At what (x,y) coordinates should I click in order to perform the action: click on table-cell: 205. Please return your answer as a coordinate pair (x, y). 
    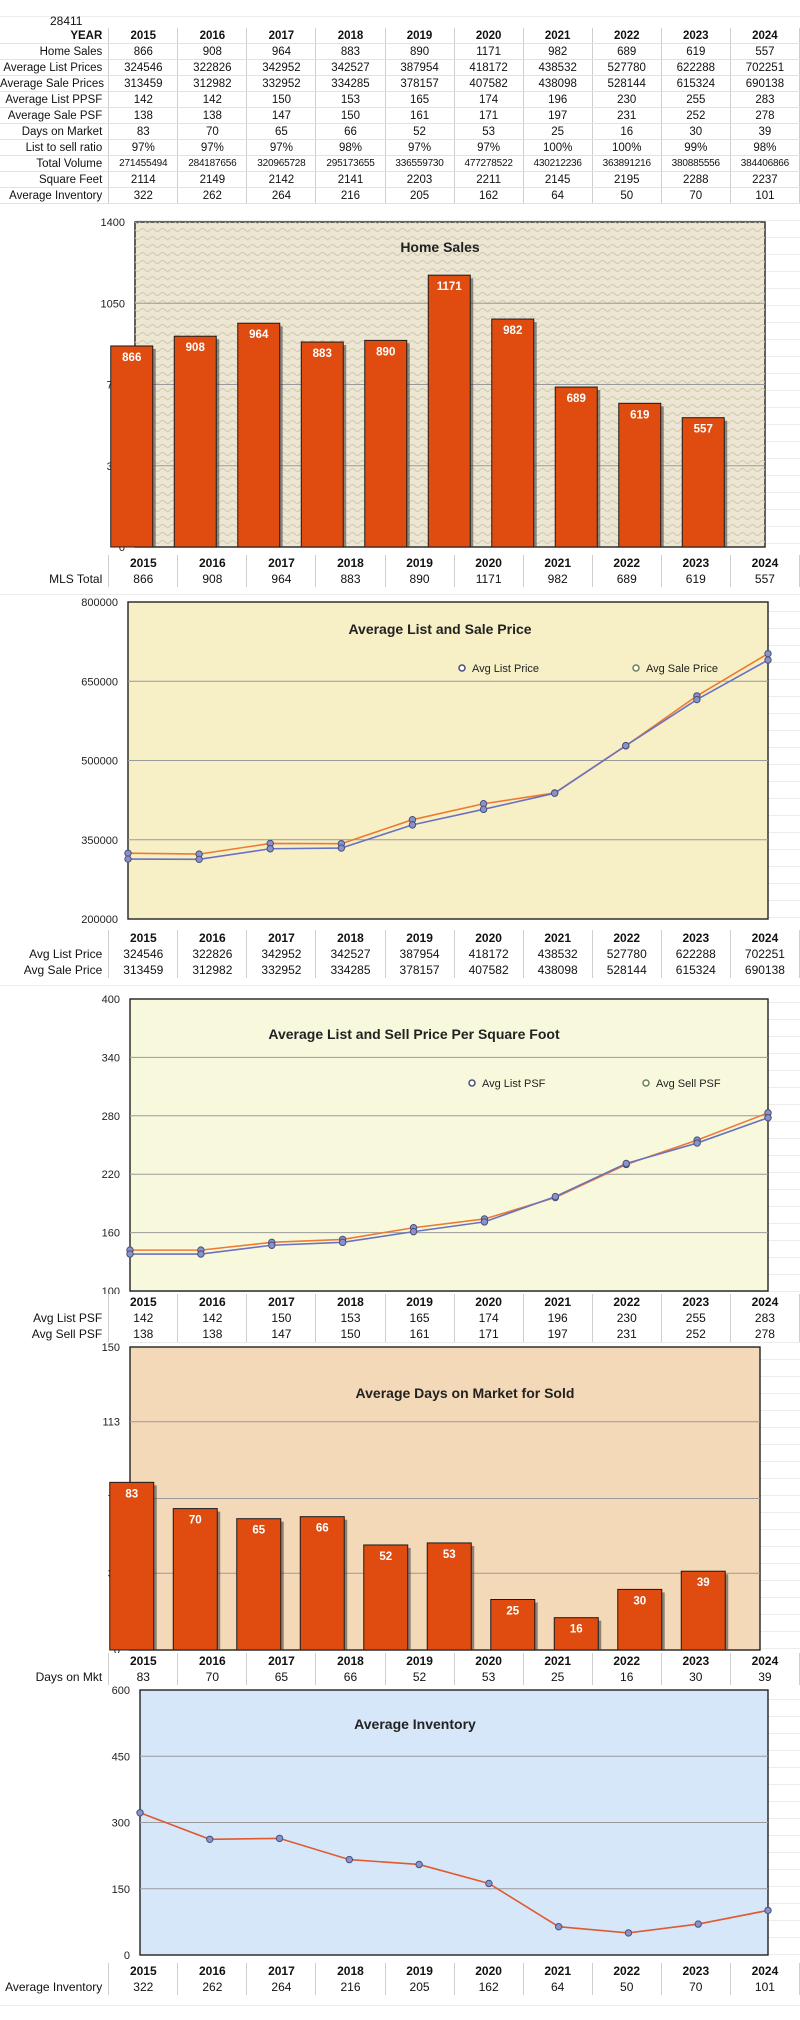
    Looking at the image, I should click on (420, 195).